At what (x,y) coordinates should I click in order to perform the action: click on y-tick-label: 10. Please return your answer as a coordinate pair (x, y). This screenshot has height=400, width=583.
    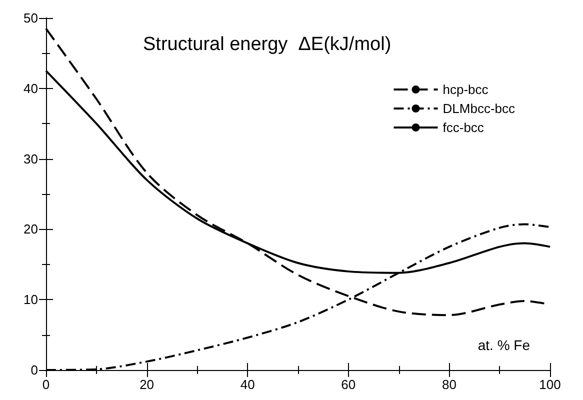
    Looking at the image, I should click on (31, 300).